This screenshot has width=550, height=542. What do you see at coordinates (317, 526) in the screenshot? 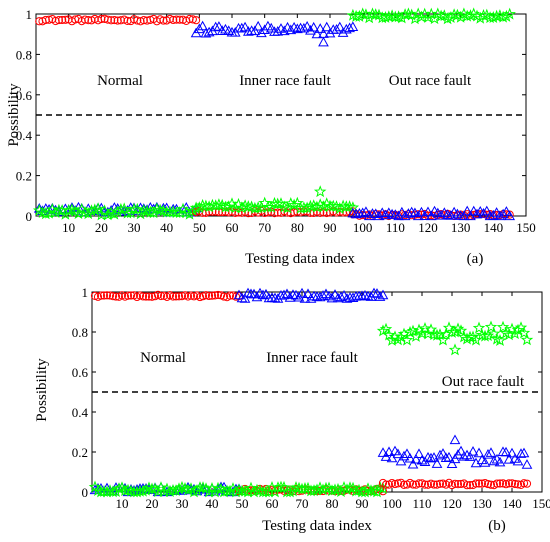
I see `x-axis-label: Testing data index` at bounding box center [317, 526].